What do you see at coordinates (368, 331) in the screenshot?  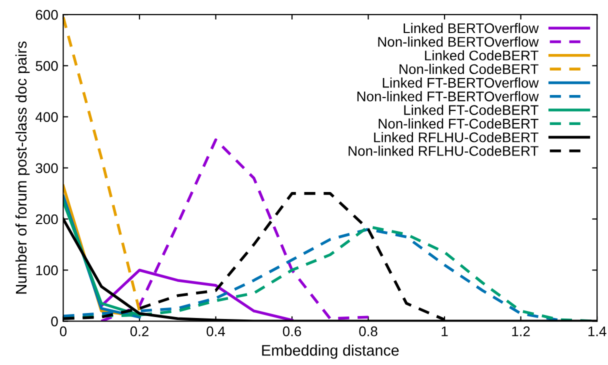 I see `x-tick-label: 0.8` at bounding box center [368, 331].